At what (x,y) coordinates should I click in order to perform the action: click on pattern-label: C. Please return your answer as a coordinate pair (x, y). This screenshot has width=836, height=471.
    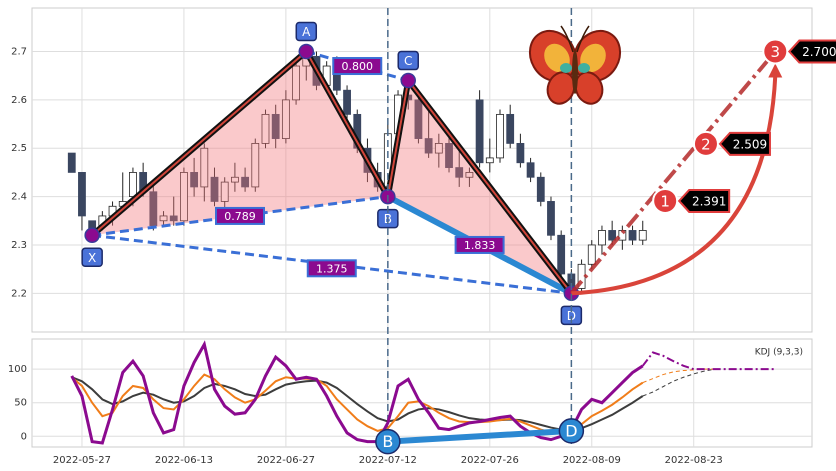
    Looking at the image, I should click on (408, 61).